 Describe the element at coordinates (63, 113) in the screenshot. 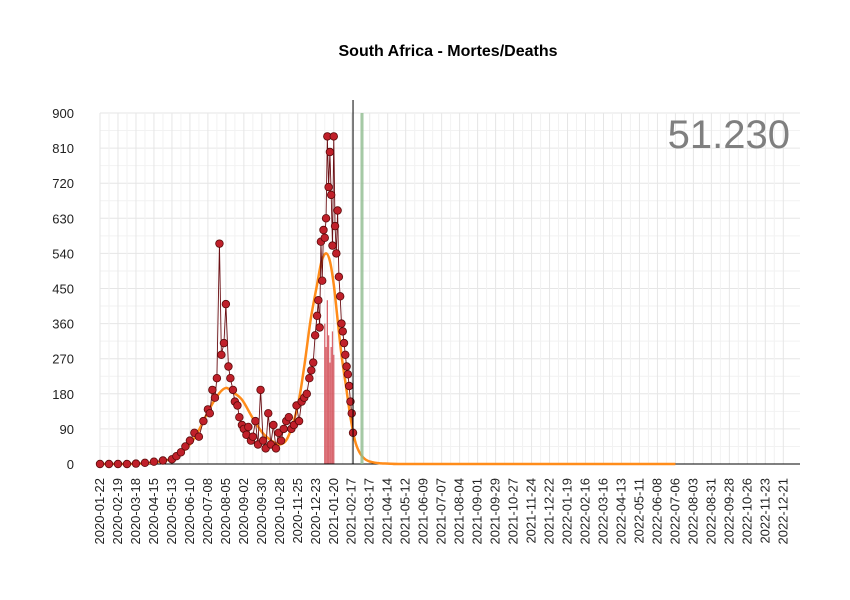

I see `y-tick-label: 900` at that location.